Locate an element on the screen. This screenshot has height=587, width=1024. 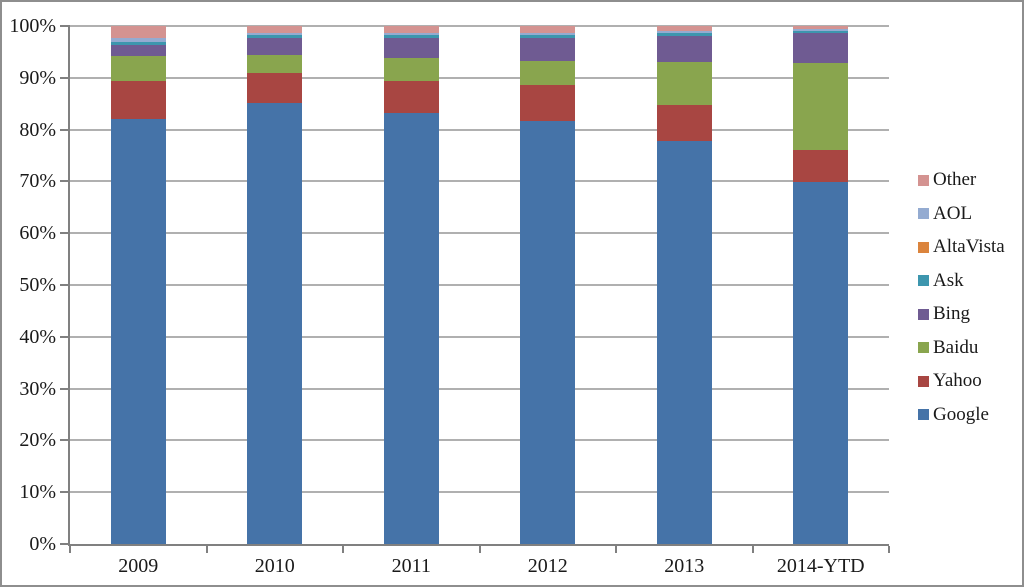
legend-item-yahoo: Yahoo is located at coordinates (961, 381).